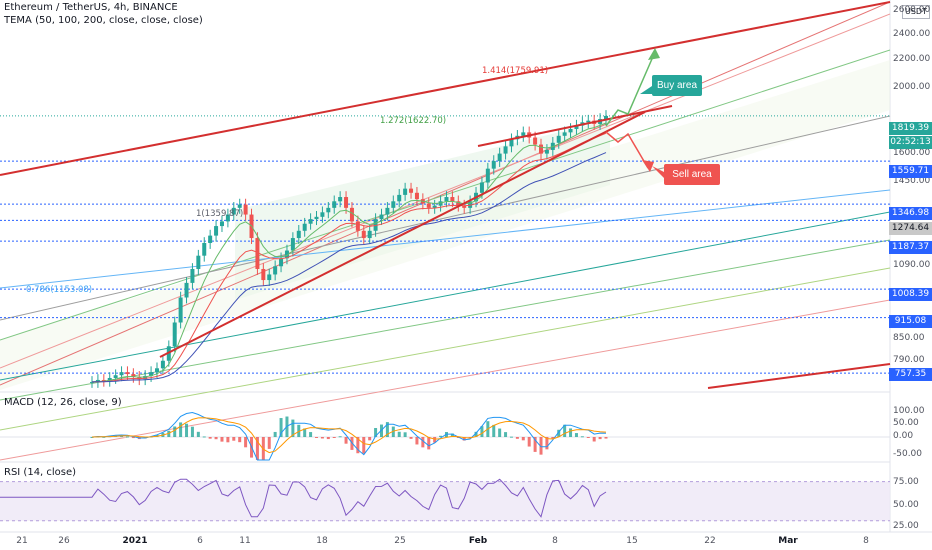 This screenshot has width=932, height=550. I want to click on buy-arrowhead, so click(654, 54).